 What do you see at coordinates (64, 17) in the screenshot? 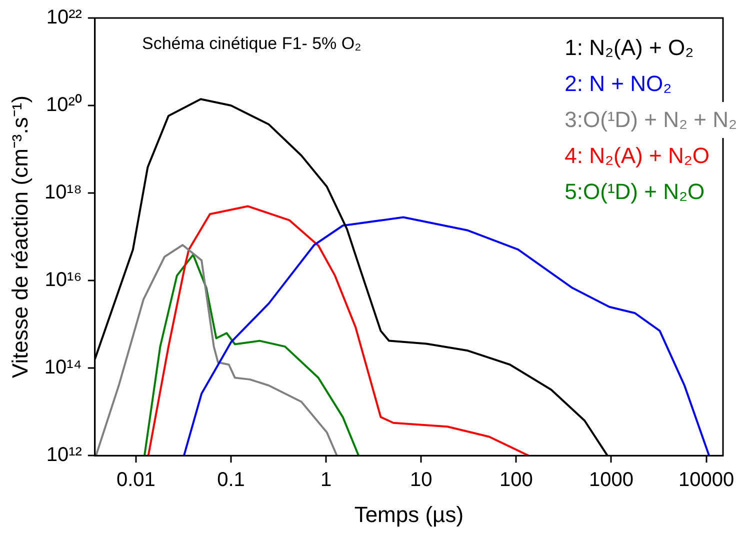
I see `y-tick-label: 10²²` at bounding box center [64, 17].